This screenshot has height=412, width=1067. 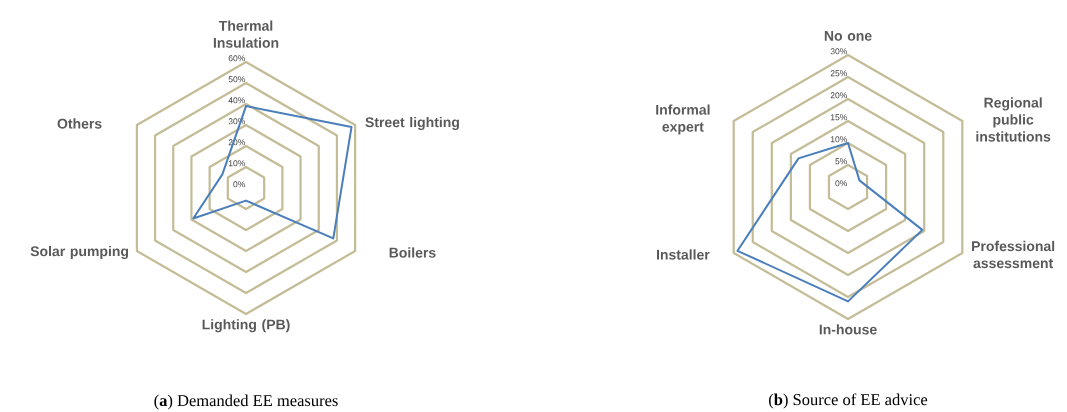 What do you see at coordinates (683, 119) in the screenshot?
I see `spoke-label: Informal expert` at bounding box center [683, 119].